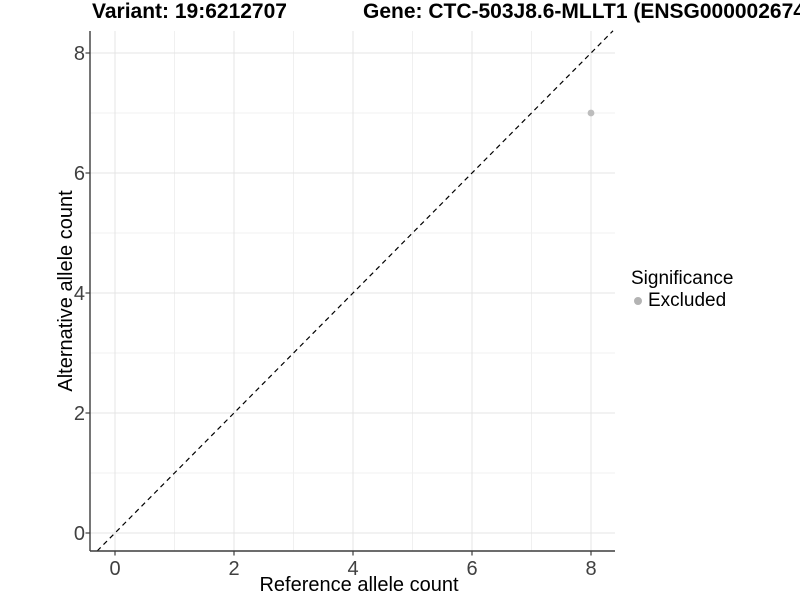 This screenshot has width=800, height=600. I want to click on excluded-point-icon, so click(638, 301).